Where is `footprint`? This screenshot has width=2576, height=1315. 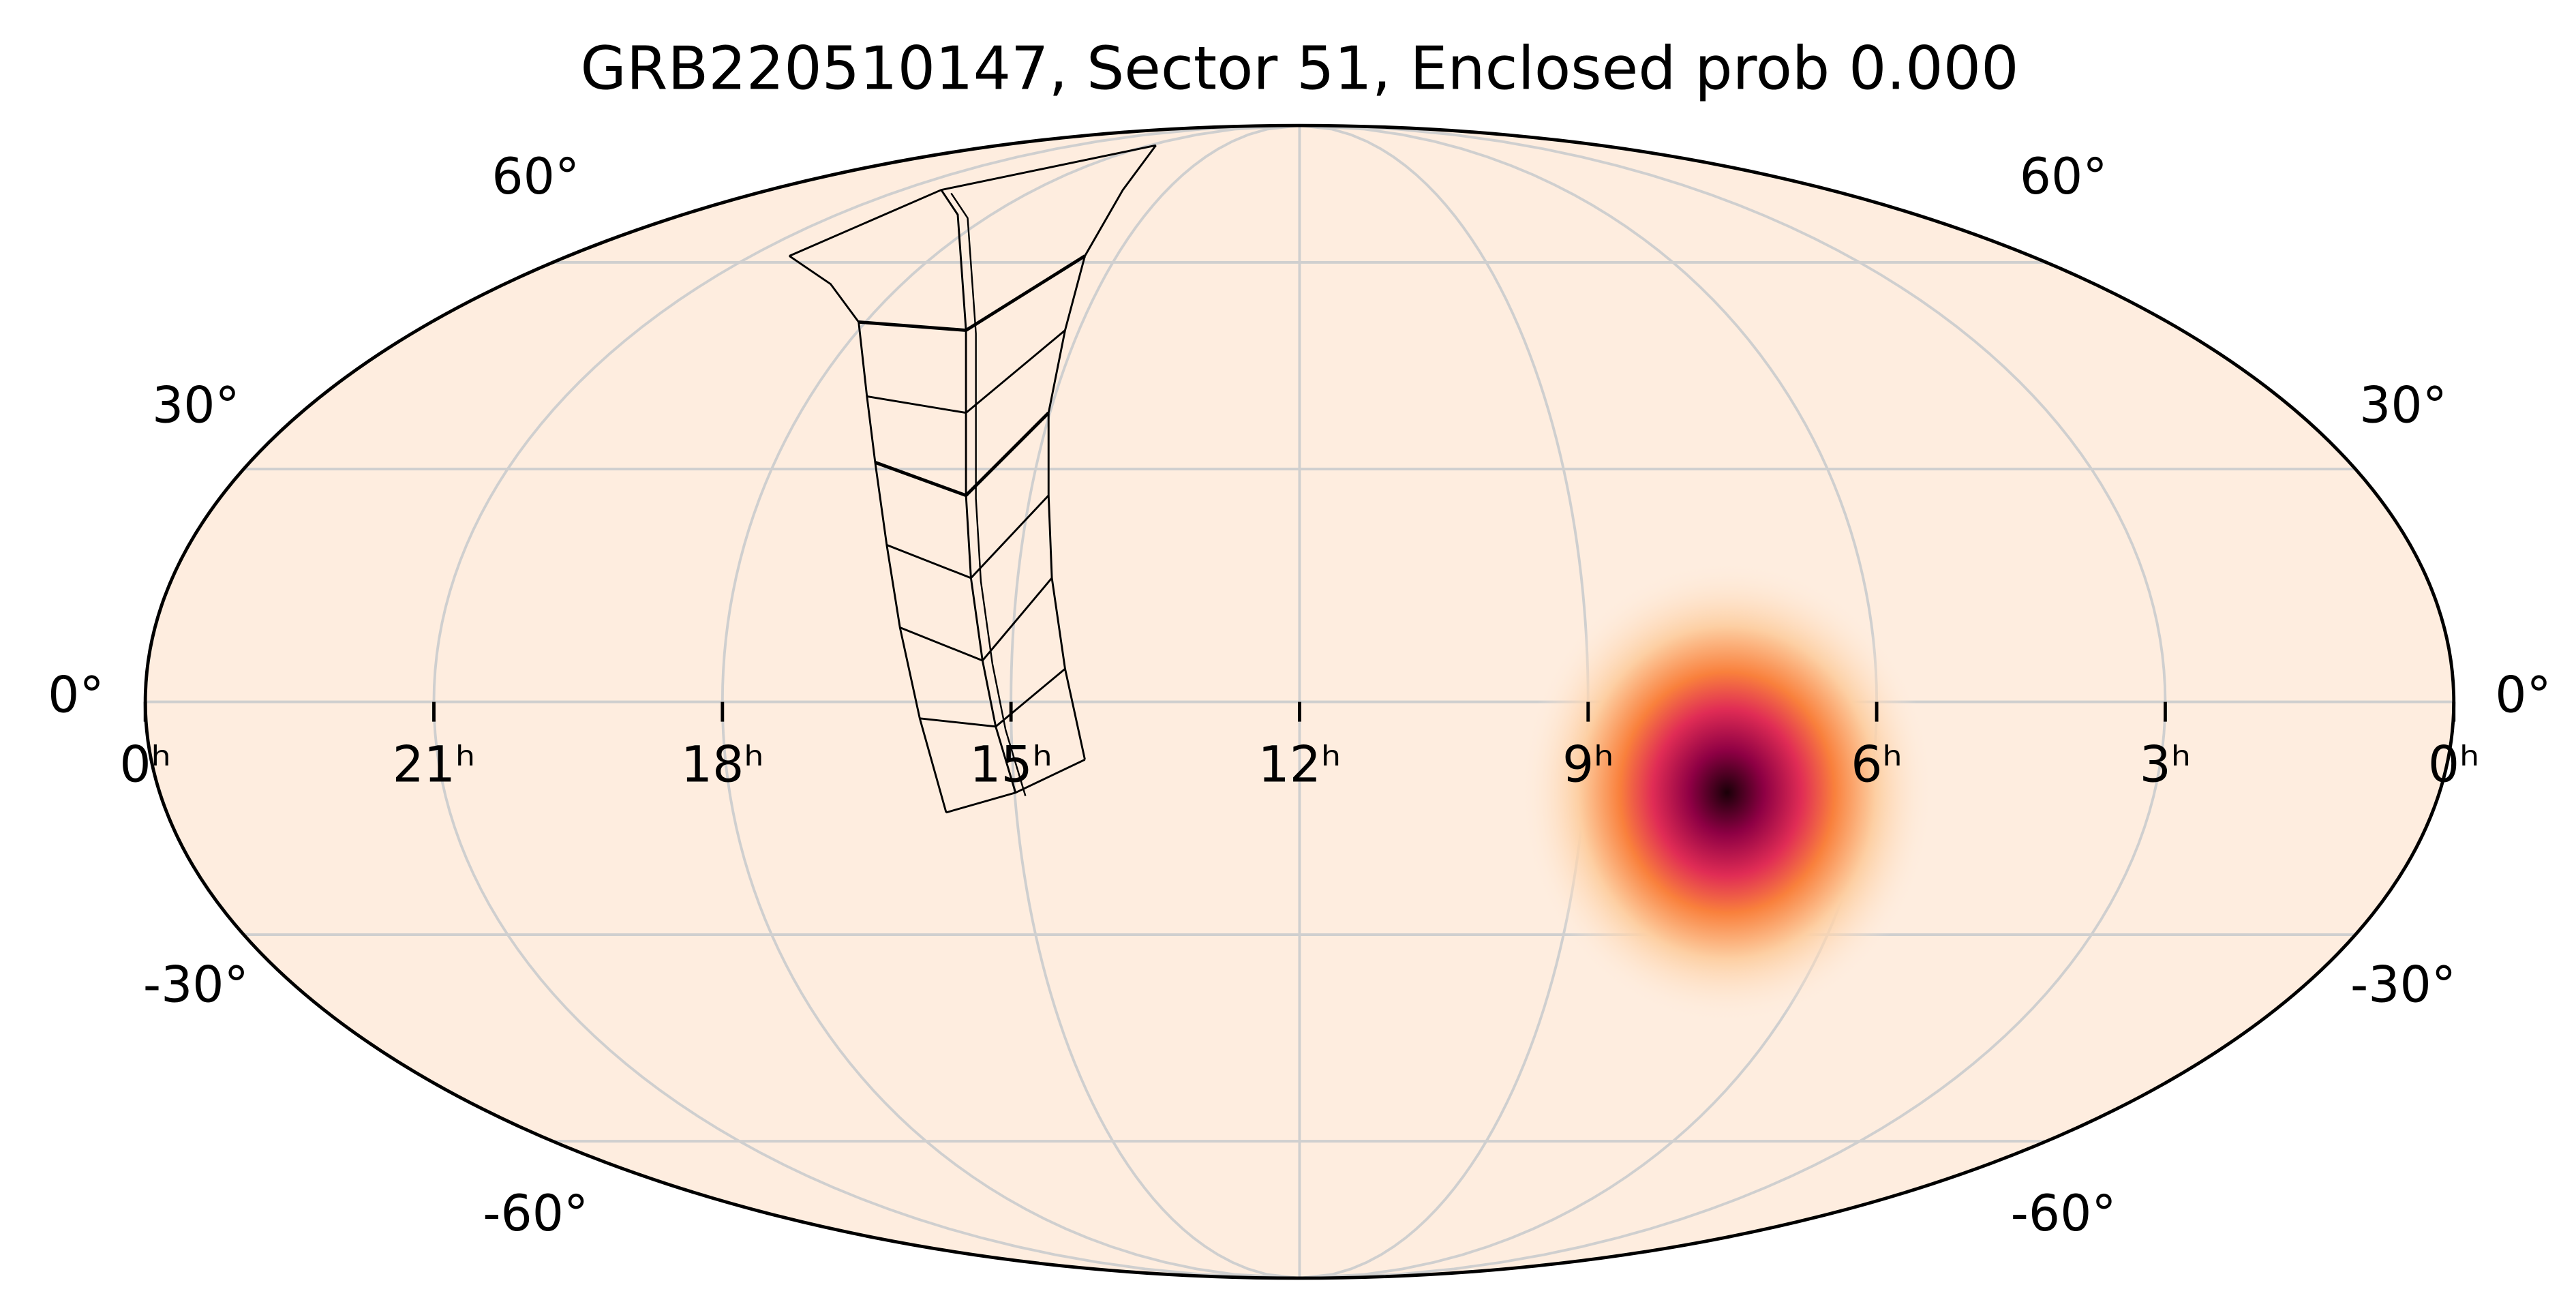
footprint is located at coordinates (973, 479).